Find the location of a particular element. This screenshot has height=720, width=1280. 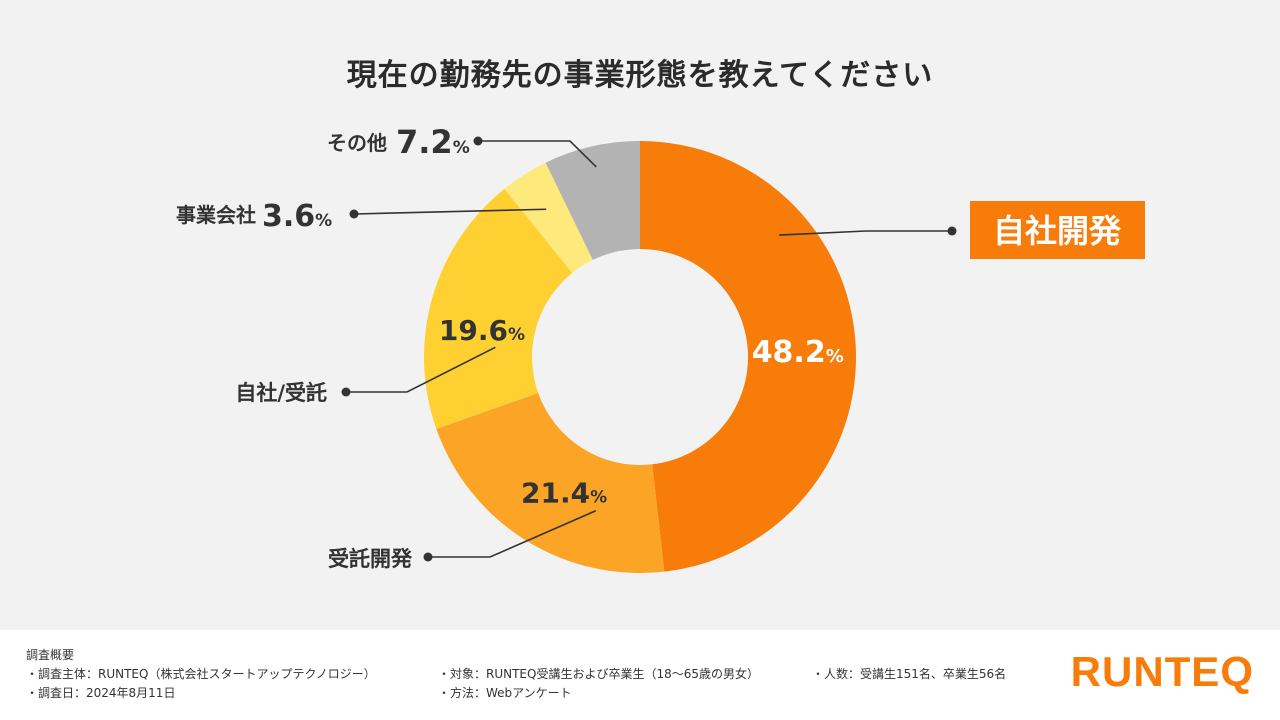

leader-dot-sonota is located at coordinates (478, 141).